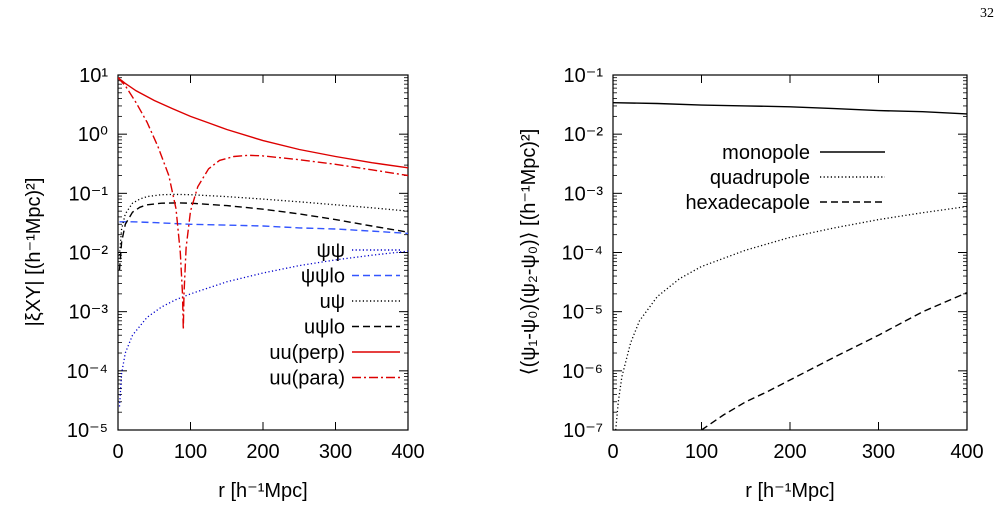  I want to click on left-legend: ψψ ψψlo uψ uψlo uu(perp) uu(para), so click(334, 315).